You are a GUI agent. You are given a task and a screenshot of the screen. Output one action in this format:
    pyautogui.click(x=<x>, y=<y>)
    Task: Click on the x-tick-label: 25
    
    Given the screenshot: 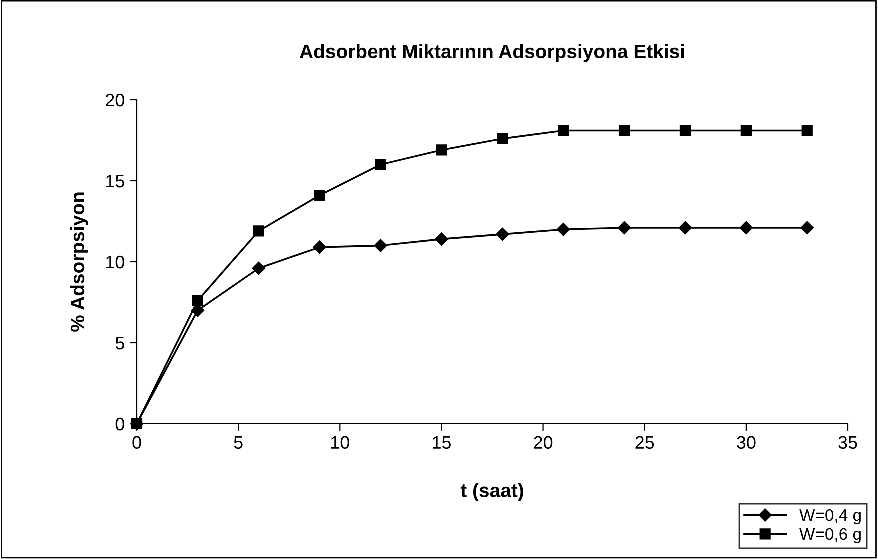 What is the action you would take?
    pyautogui.click(x=645, y=443)
    